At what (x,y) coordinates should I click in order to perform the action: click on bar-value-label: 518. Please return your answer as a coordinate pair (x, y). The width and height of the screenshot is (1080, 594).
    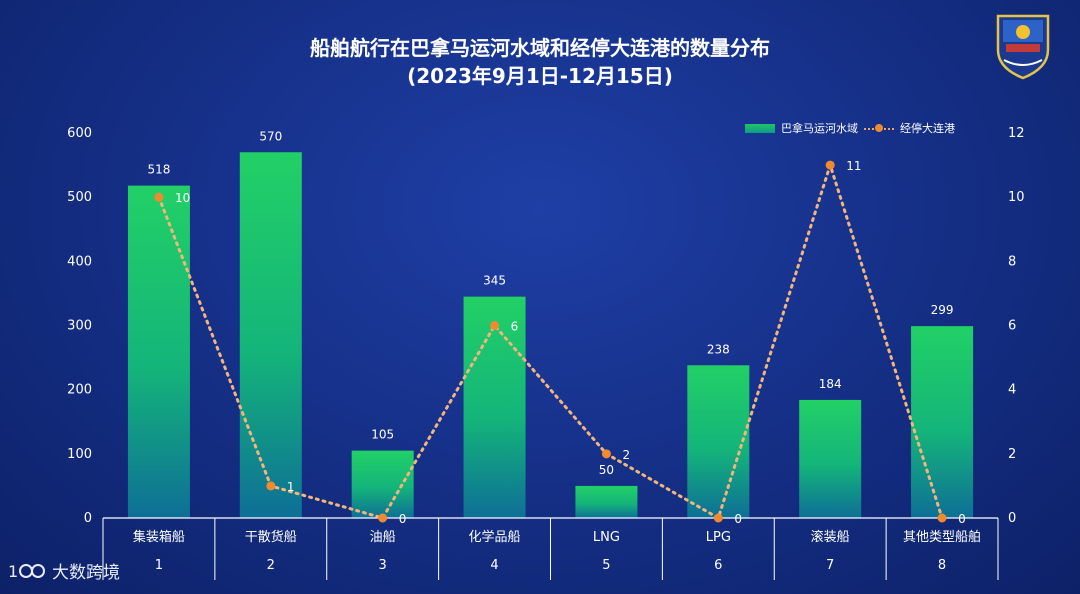
    Looking at the image, I should click on (158, 170).